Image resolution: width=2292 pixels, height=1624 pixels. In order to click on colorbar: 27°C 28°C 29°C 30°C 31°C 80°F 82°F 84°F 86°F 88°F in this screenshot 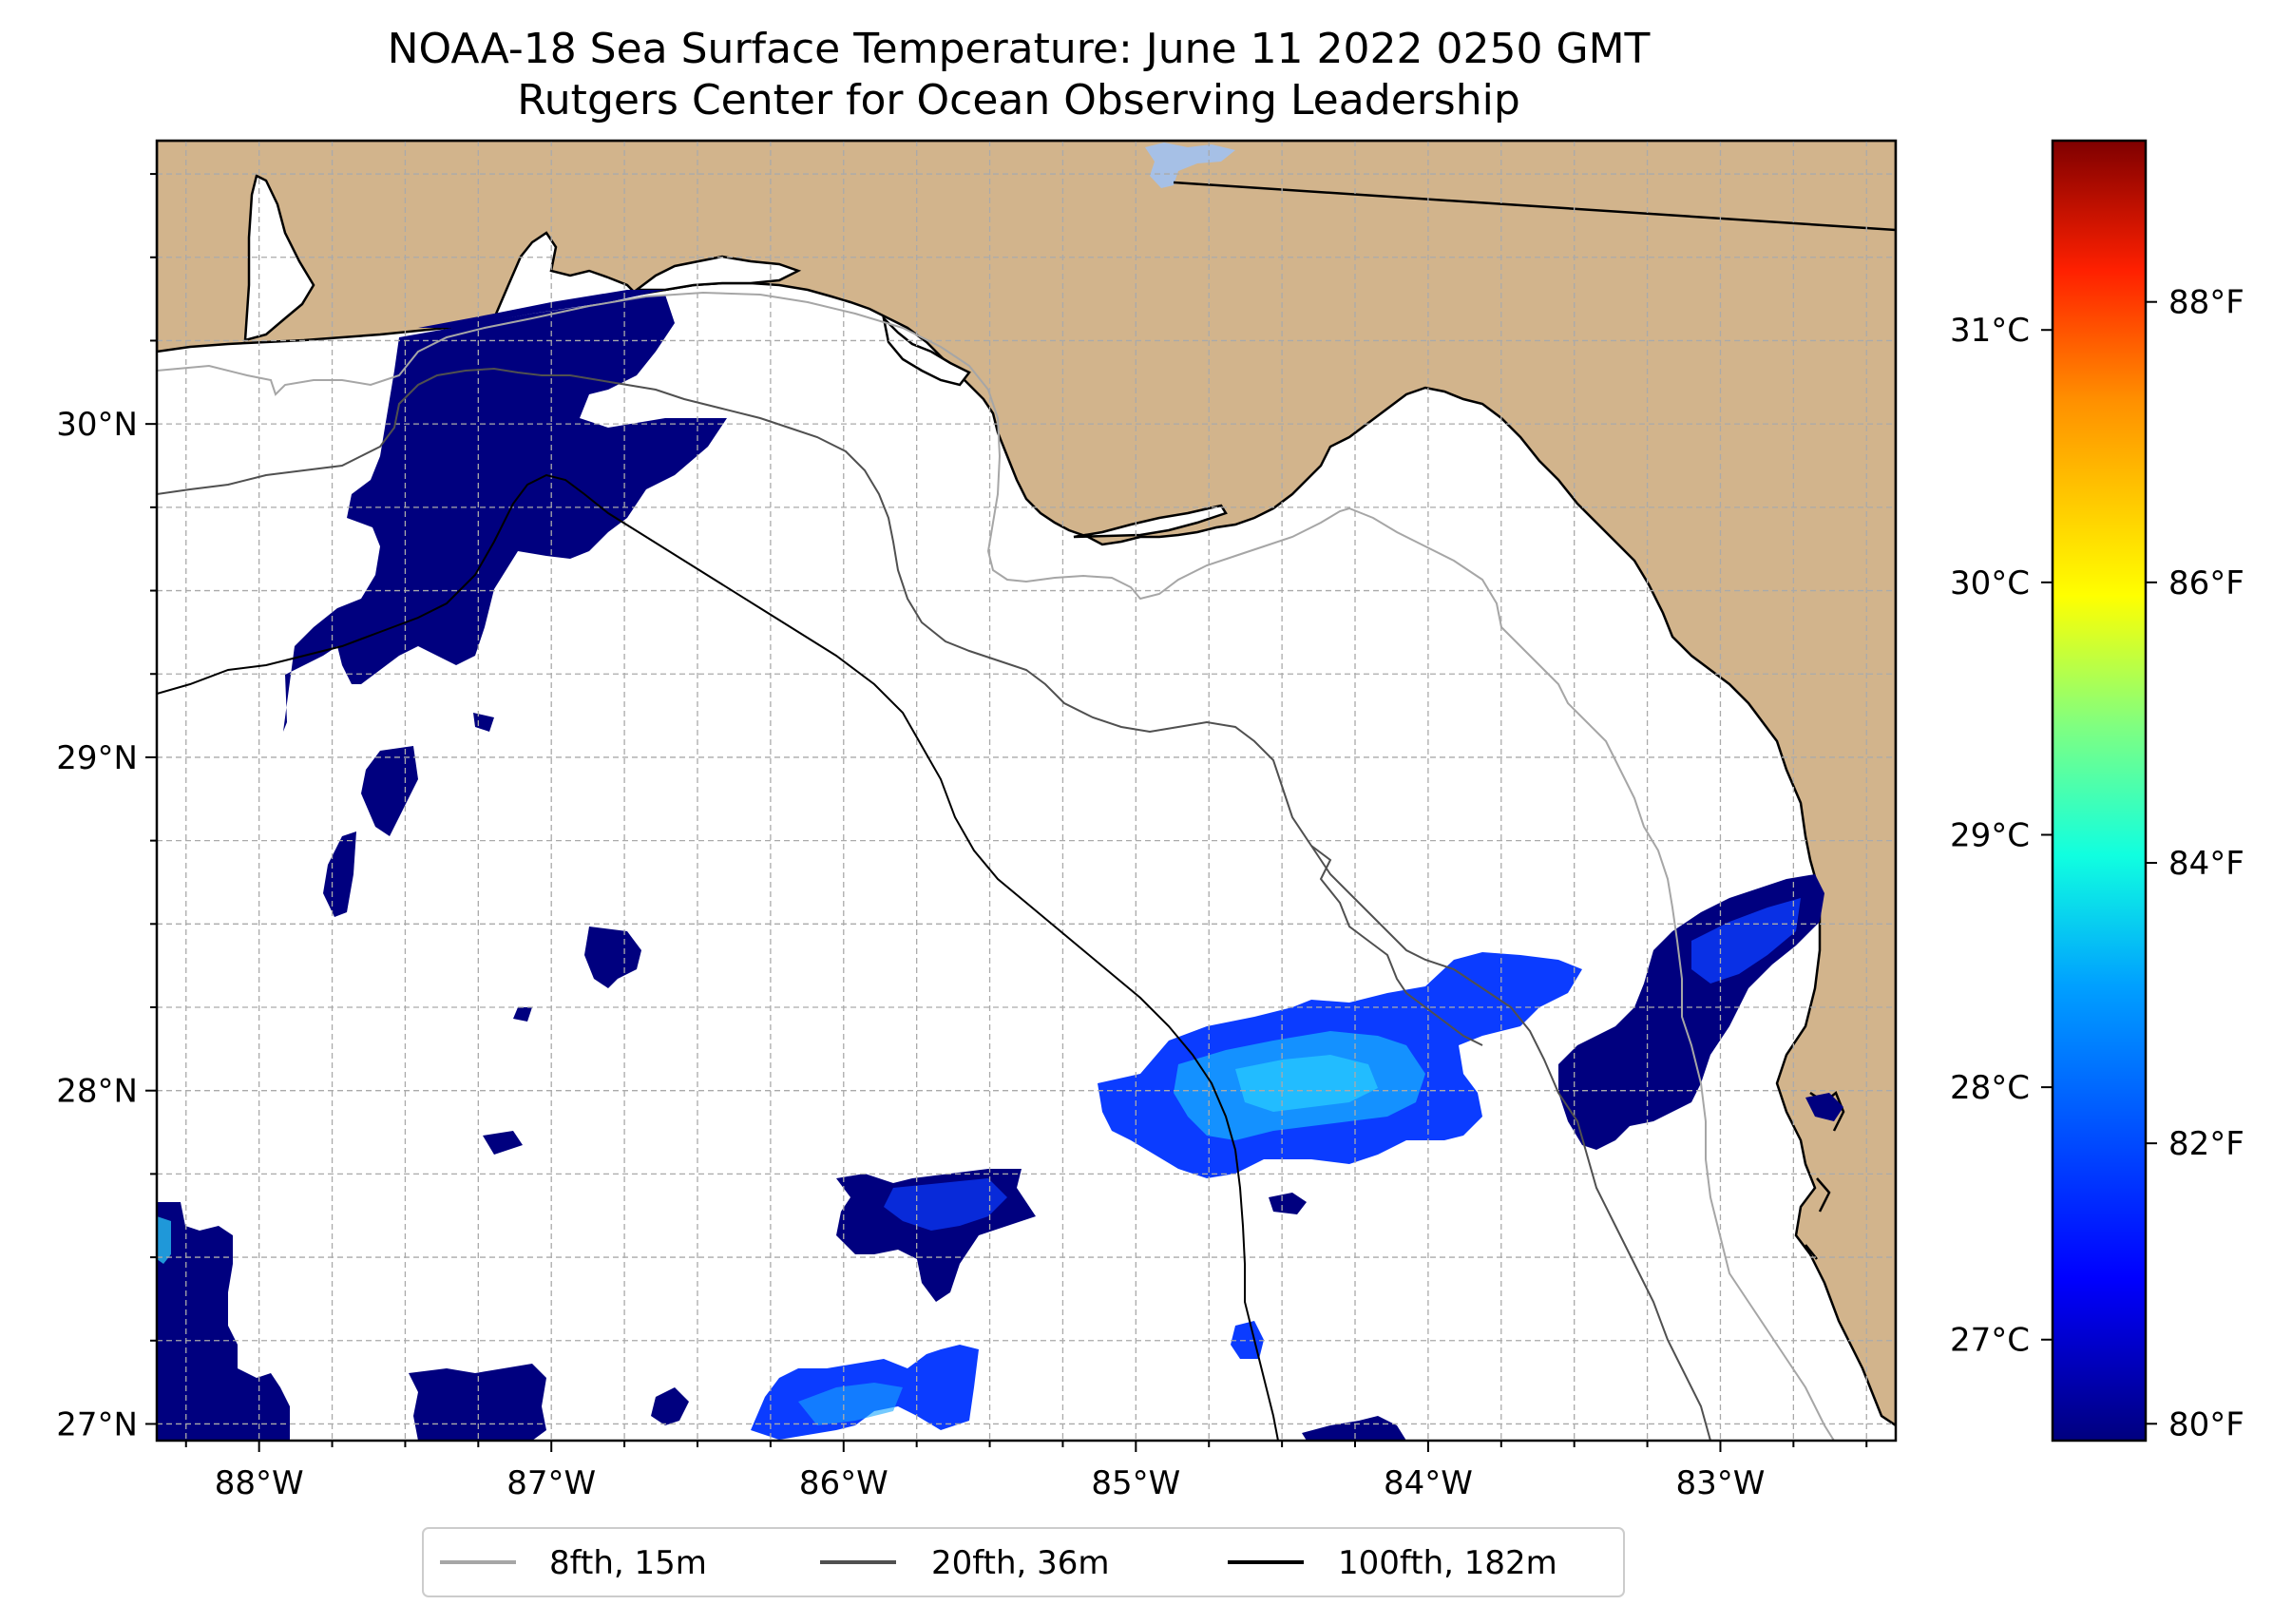, I will do `click(2097, 791)`.